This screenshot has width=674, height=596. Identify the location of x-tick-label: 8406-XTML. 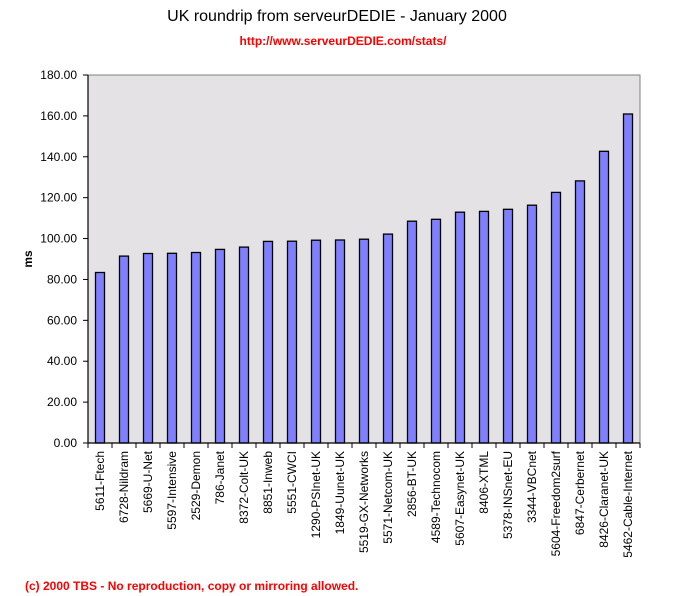
(484, 482).